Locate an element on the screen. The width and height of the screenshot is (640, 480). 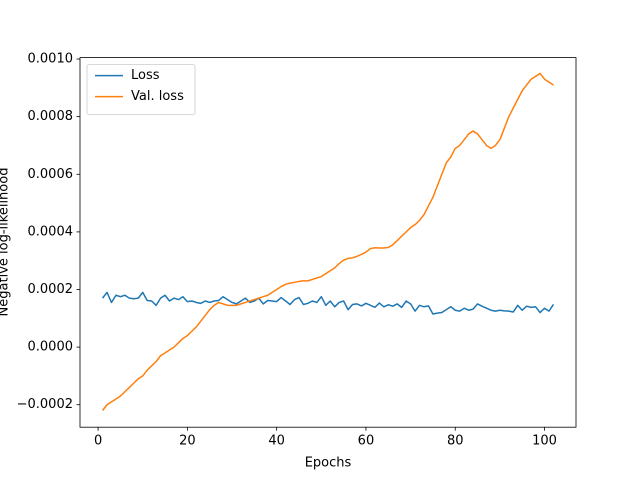
y-tick-label: −0.0002 is located at coordinates (45, 404).